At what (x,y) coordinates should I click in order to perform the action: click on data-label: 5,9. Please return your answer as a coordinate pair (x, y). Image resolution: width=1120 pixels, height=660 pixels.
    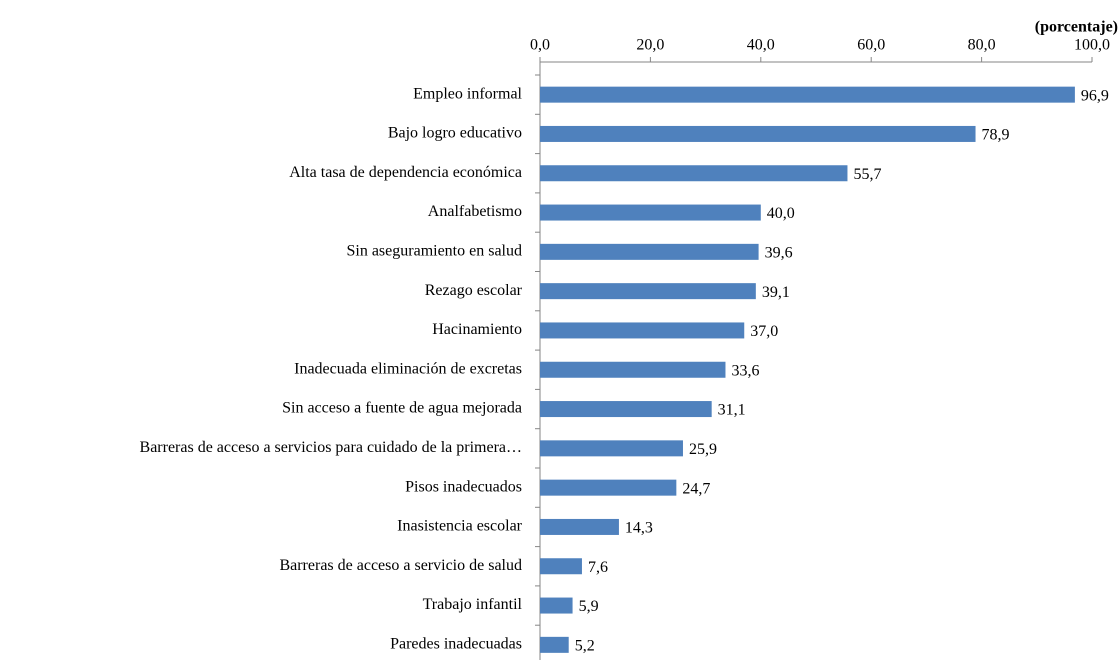
    Looking at the image, I should click on (589, 606).